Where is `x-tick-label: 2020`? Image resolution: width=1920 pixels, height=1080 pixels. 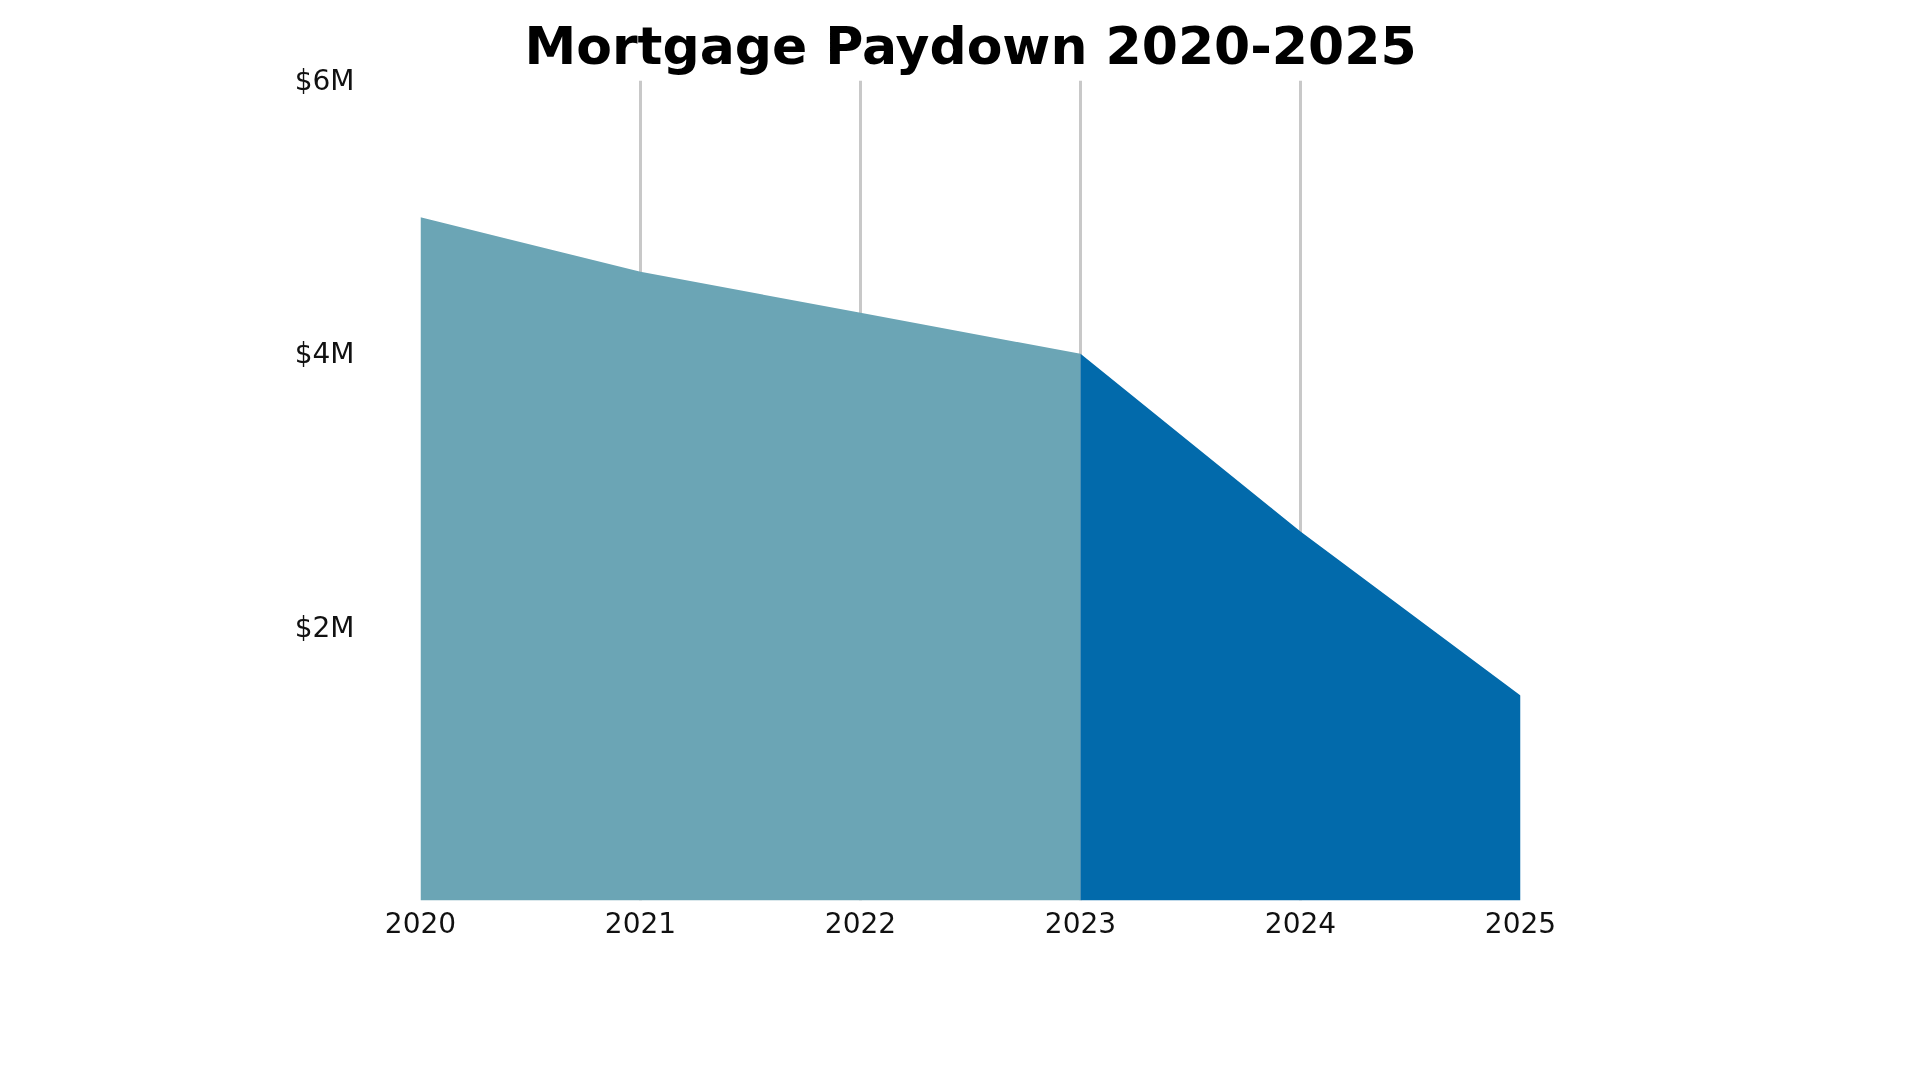 x-tick-label: 2020 is located at coordinates (420, 923).